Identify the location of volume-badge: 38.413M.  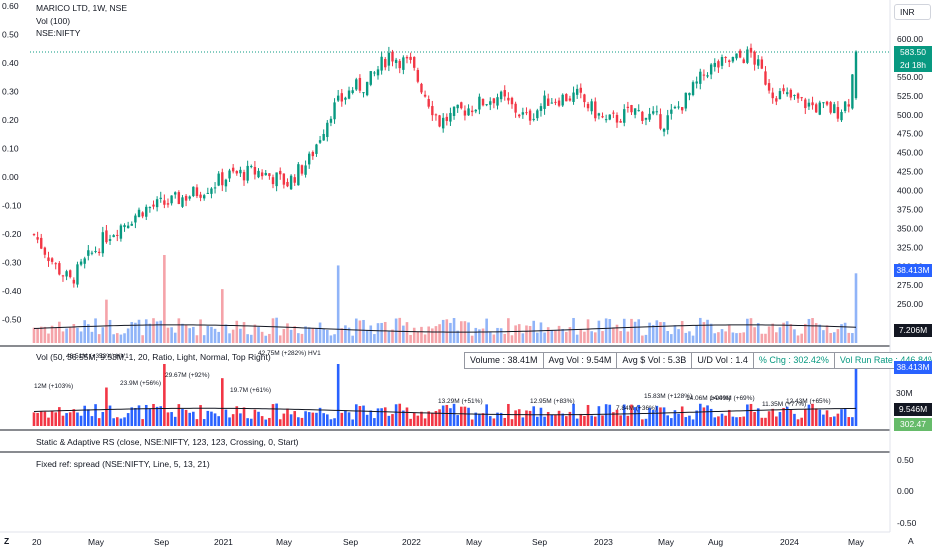
(913, 270).